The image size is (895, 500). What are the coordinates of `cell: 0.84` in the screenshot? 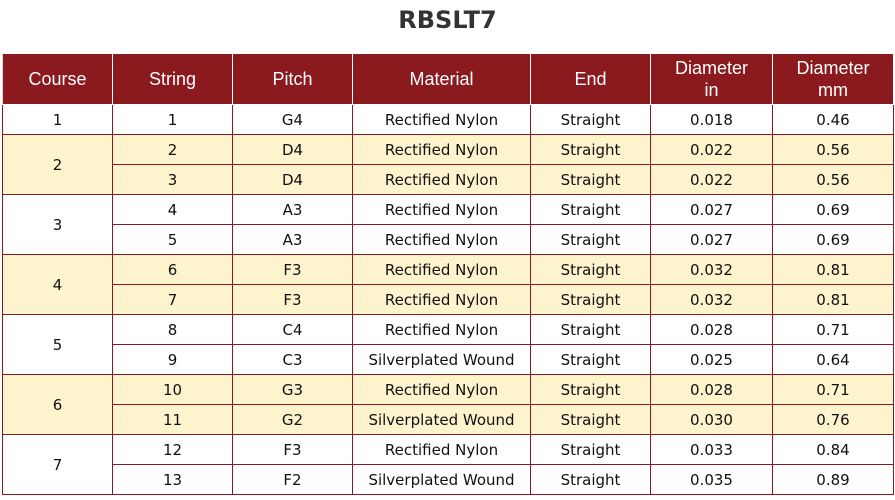 It's located at (833, 449).